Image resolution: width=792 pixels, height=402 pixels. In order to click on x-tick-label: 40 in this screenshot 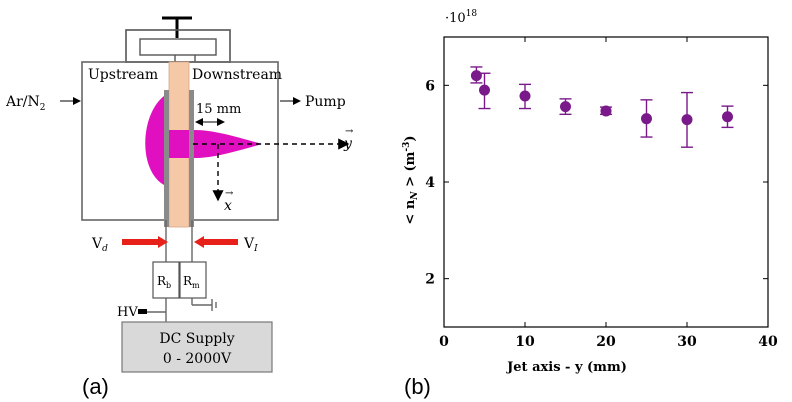, I will do `click(768, 342)`.